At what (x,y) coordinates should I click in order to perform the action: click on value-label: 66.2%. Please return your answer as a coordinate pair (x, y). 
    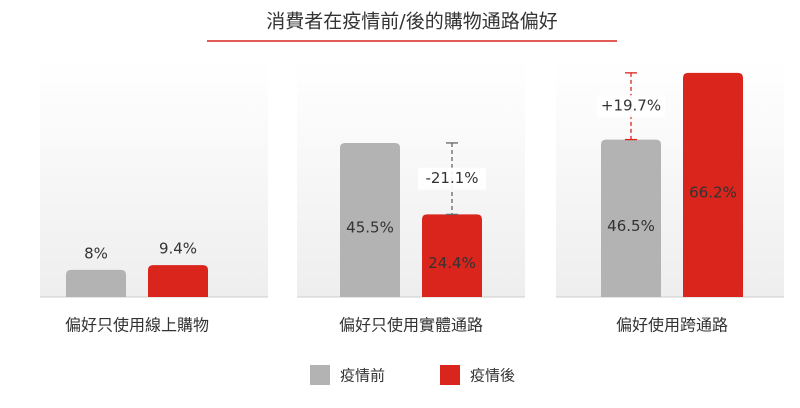
    Looking at the image, I should click on (713, 192).